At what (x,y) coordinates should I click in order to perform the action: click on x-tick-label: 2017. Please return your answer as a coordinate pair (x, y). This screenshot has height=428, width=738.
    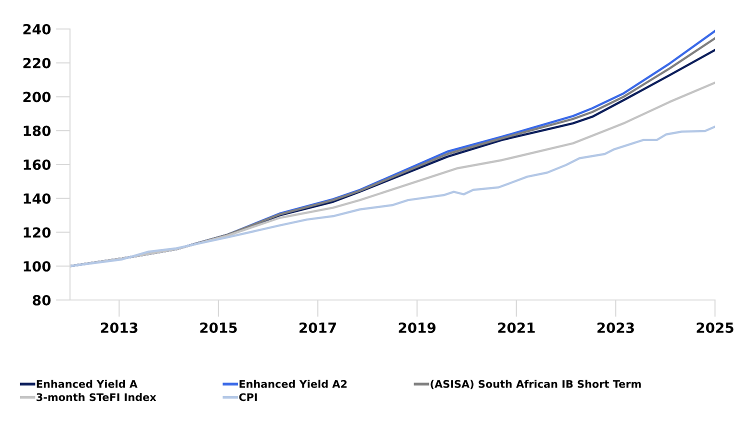
    Looking at the image, I should click on (318, 327).